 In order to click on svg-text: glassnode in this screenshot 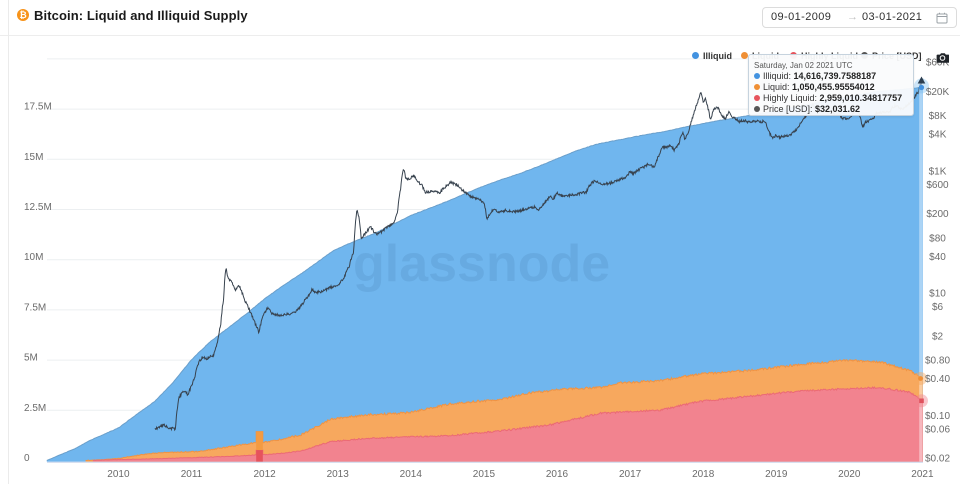, I will do `click(481, 264)`.